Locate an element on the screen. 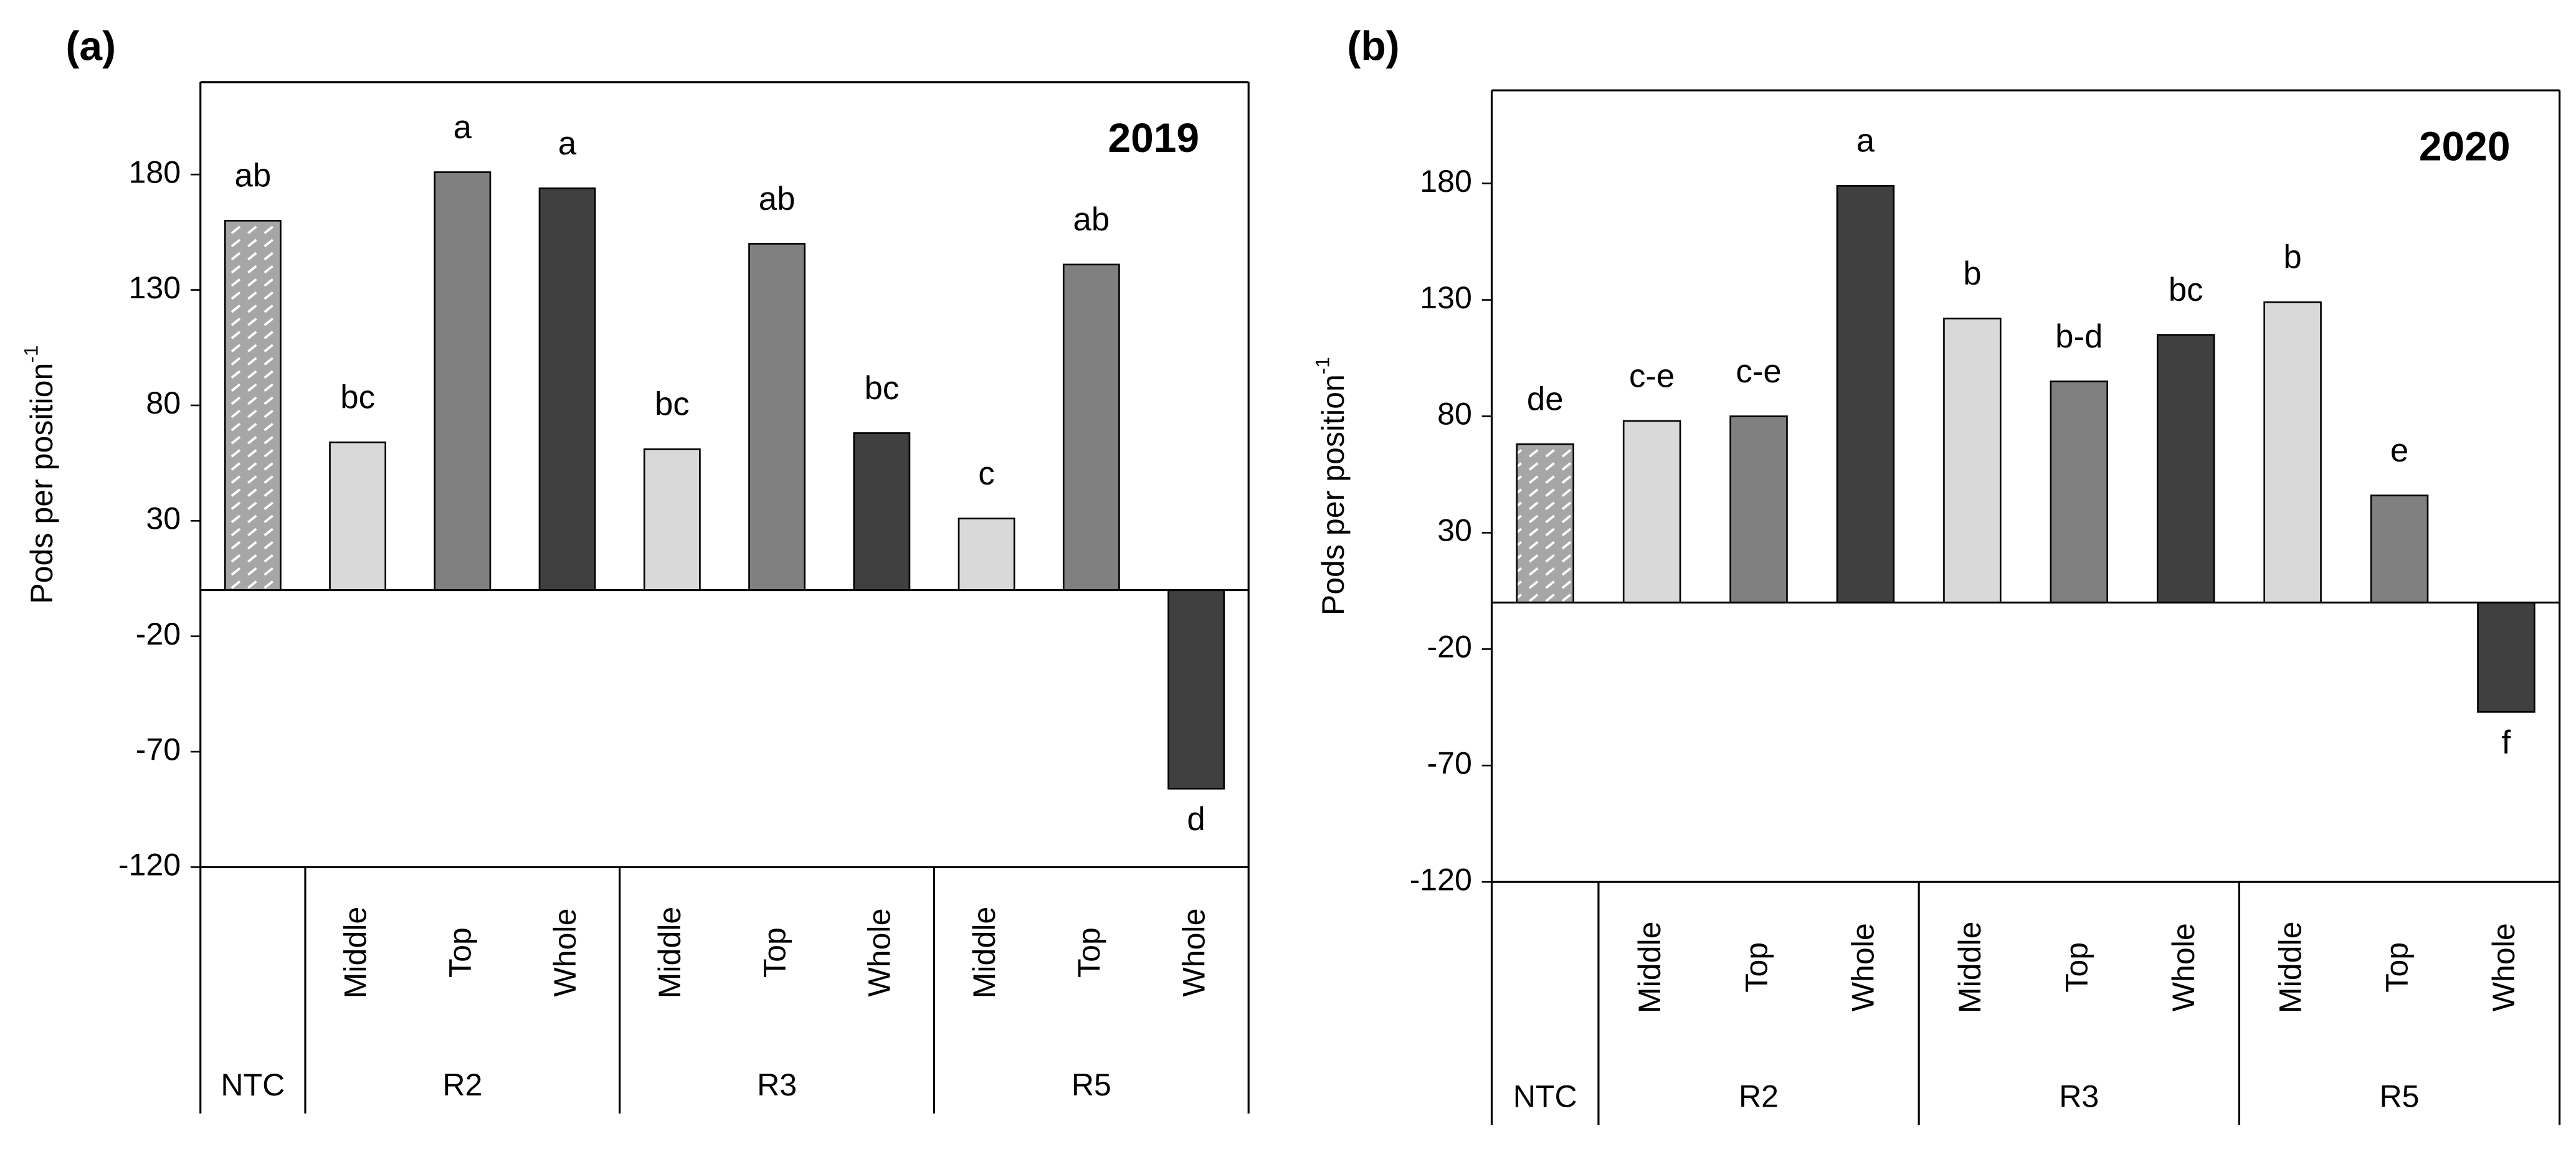  year-label: 2019 is located at coordinates (1153, 138).